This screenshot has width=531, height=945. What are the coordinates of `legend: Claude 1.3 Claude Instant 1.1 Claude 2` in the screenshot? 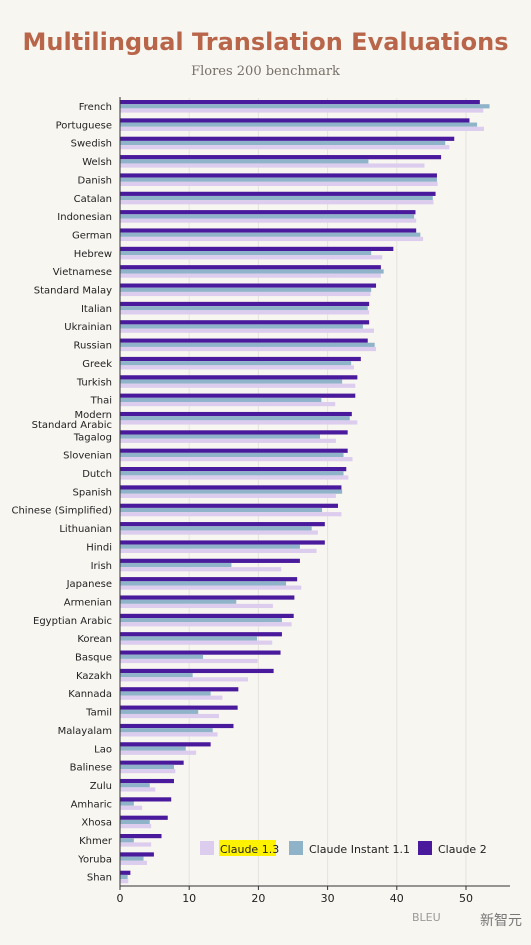 It's located at (343, 848).